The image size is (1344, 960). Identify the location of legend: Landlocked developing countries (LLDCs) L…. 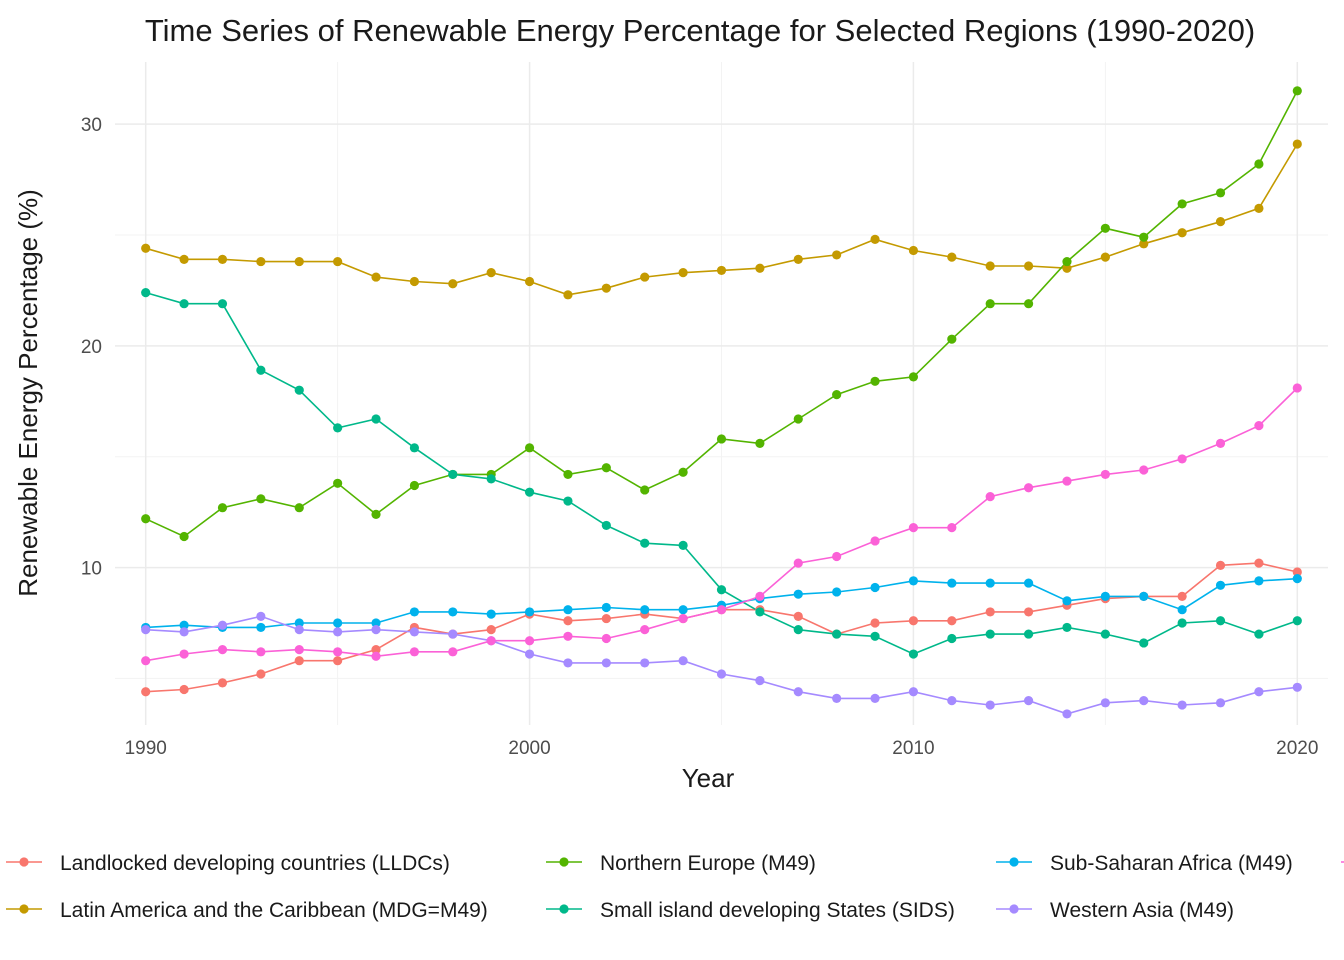
(675, 887).